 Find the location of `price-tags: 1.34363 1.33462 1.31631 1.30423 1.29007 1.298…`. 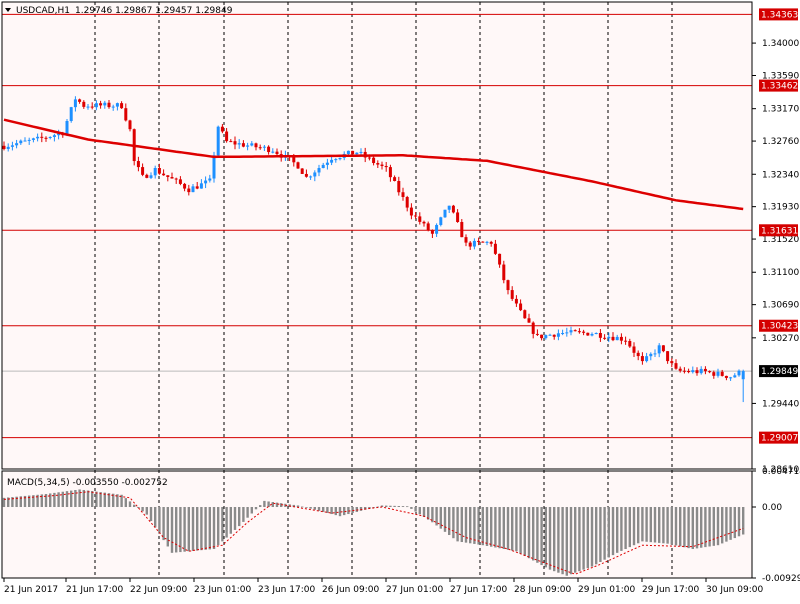

price-tags: 1.34363 1.33462 1.31631 1.30423 1.29007 1.298… is located at coordinates (778, 226).